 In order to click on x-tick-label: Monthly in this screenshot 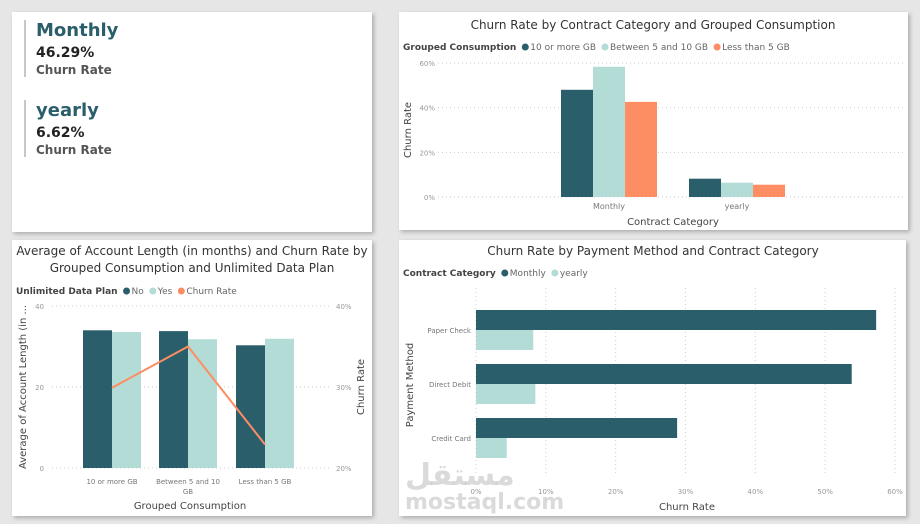, I will do `click(609, 206)`.